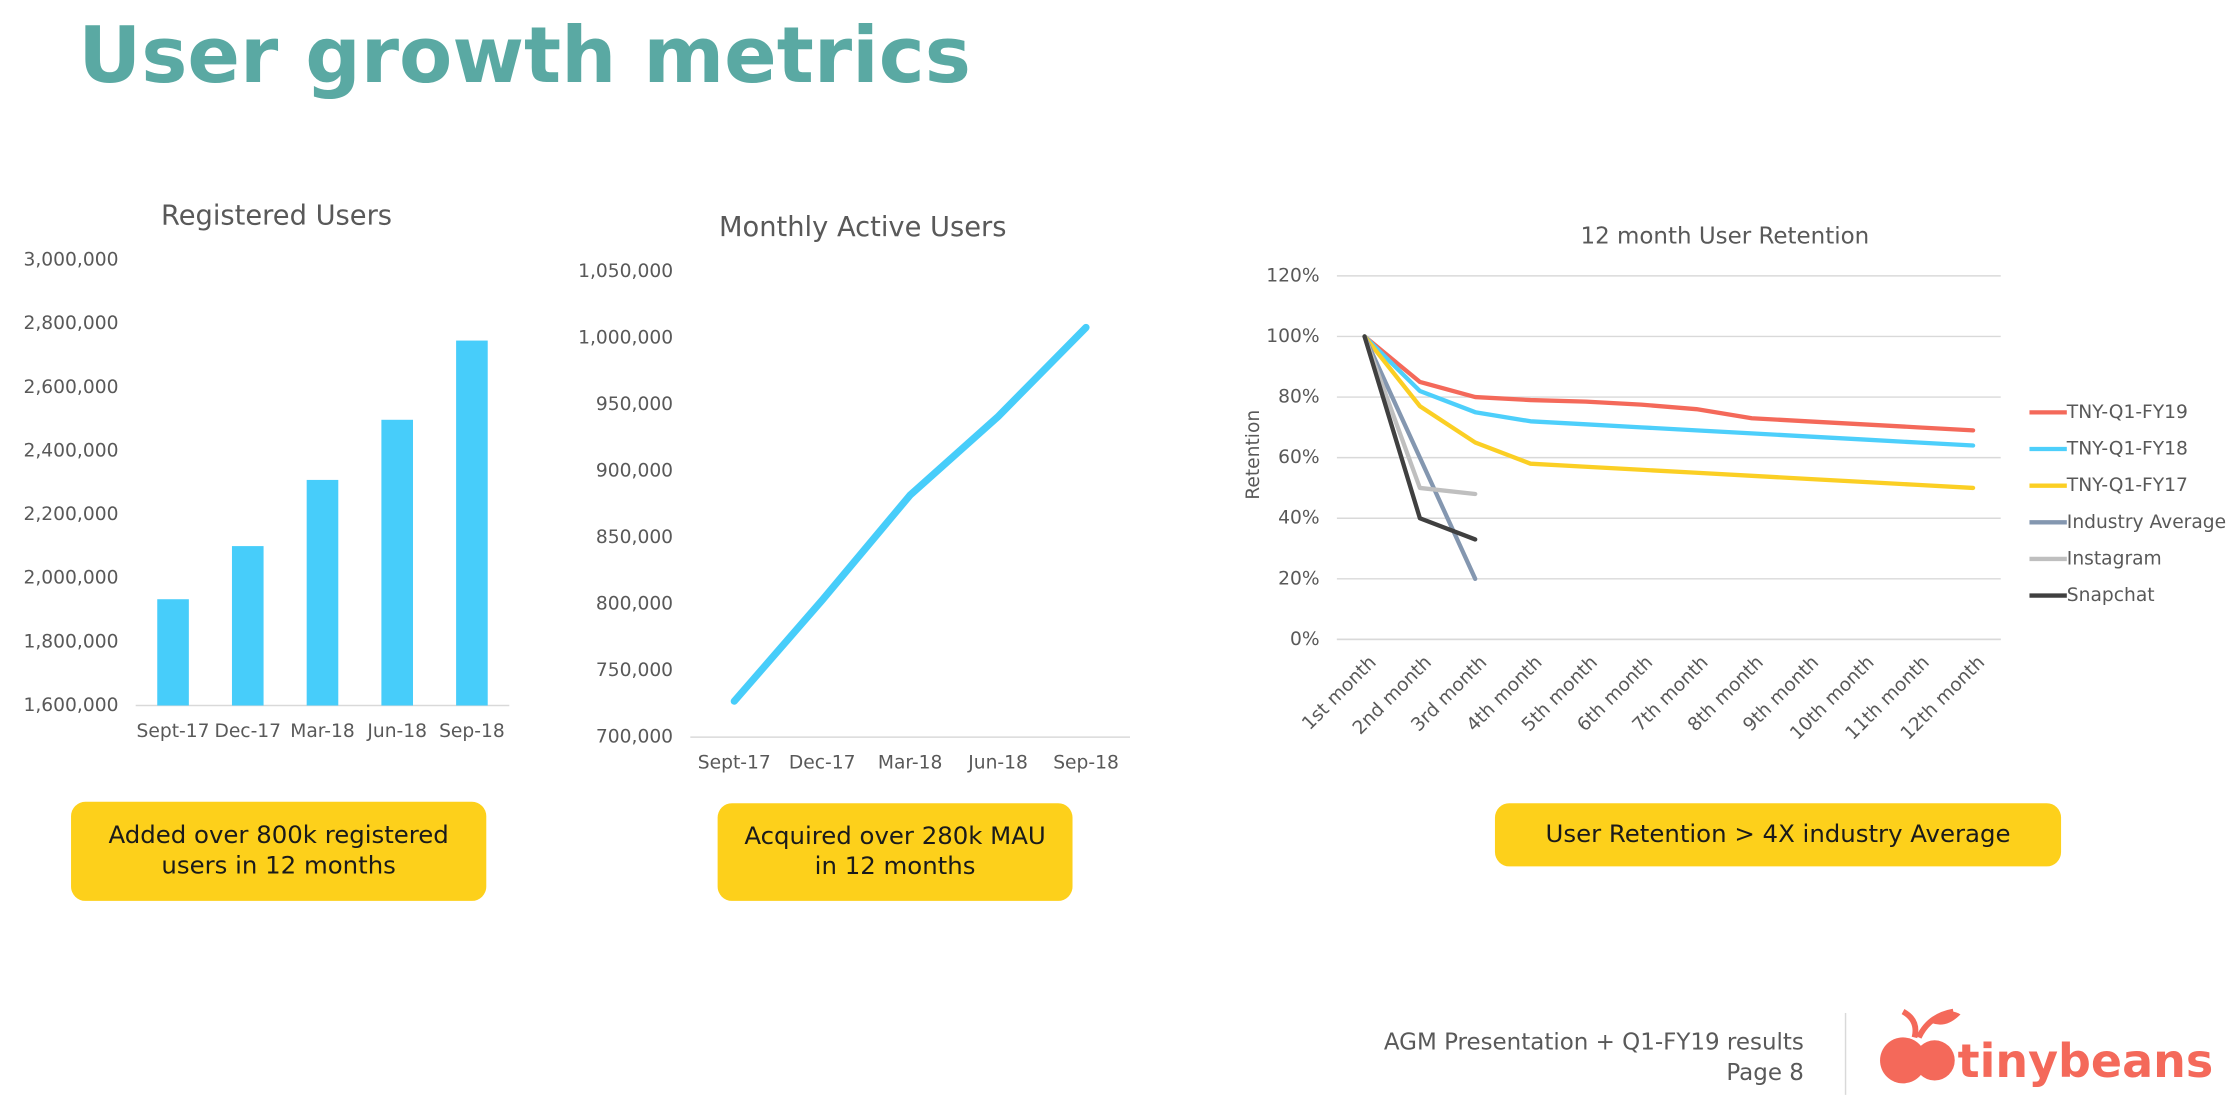 The height and width of the screenshot is (1115, 2237). I want to click on legend-label: Industry Average, so click(2146, 522).